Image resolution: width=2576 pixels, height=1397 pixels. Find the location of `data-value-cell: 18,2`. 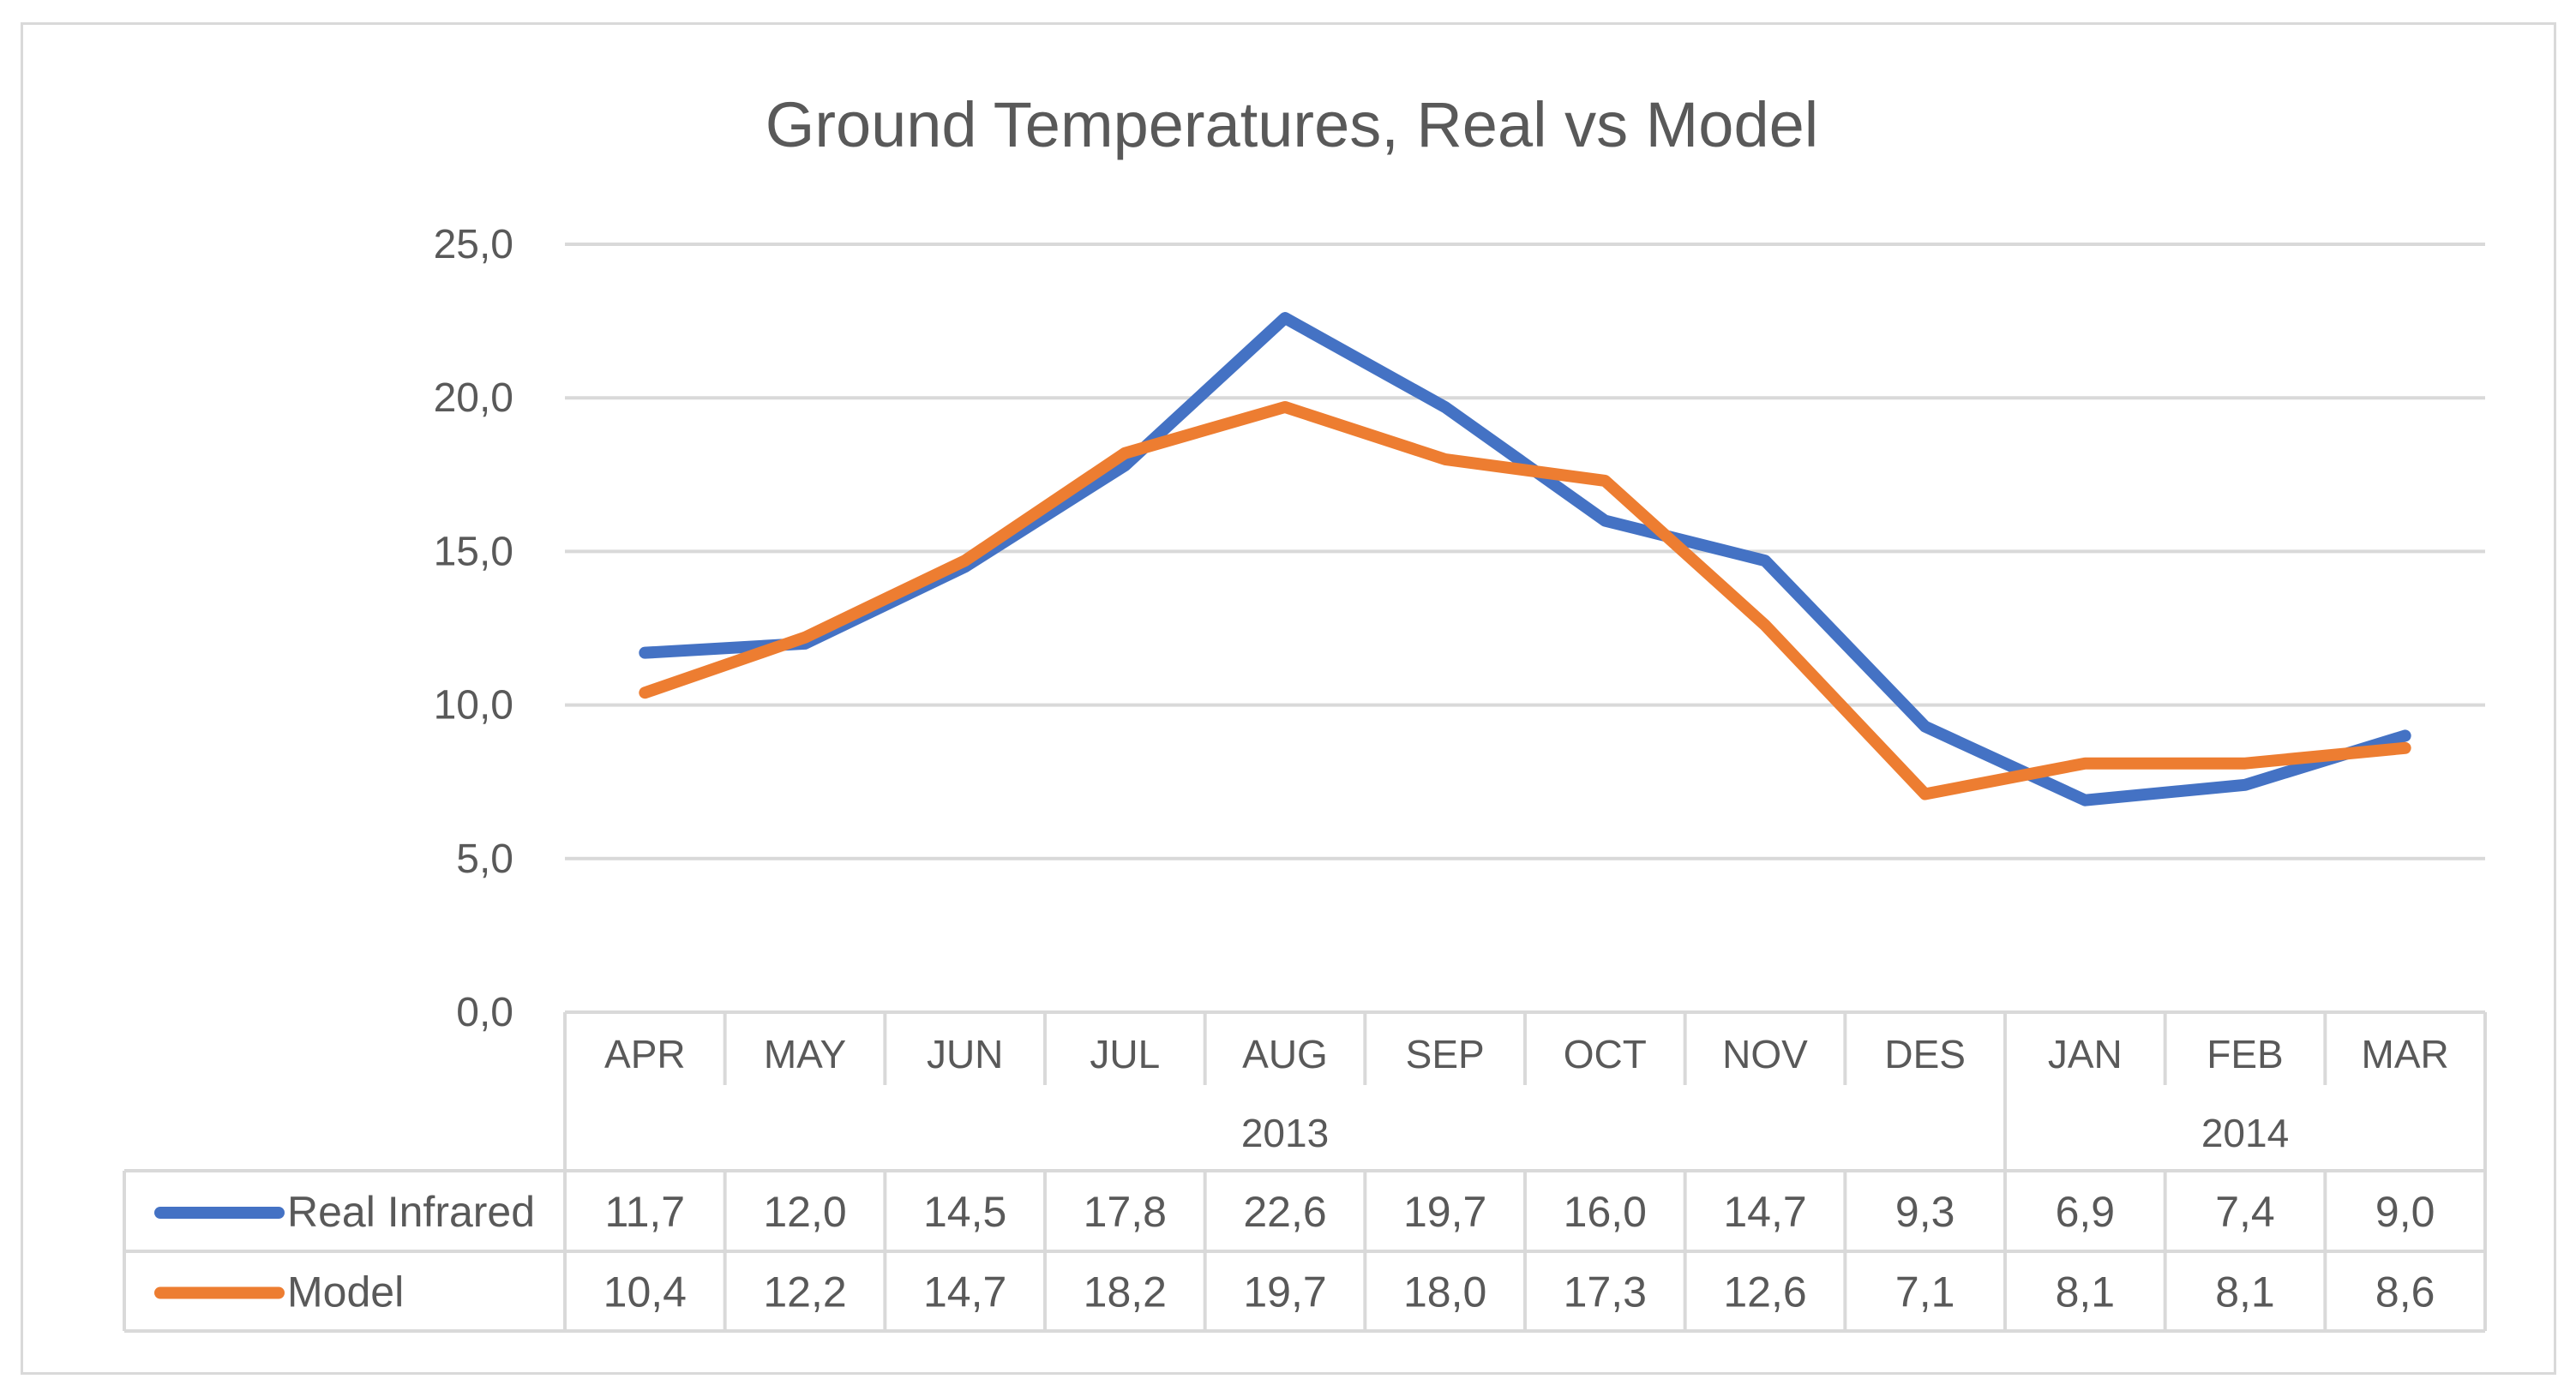

data-value-cell: 18,2 is located at coordinates (1125, 1292).